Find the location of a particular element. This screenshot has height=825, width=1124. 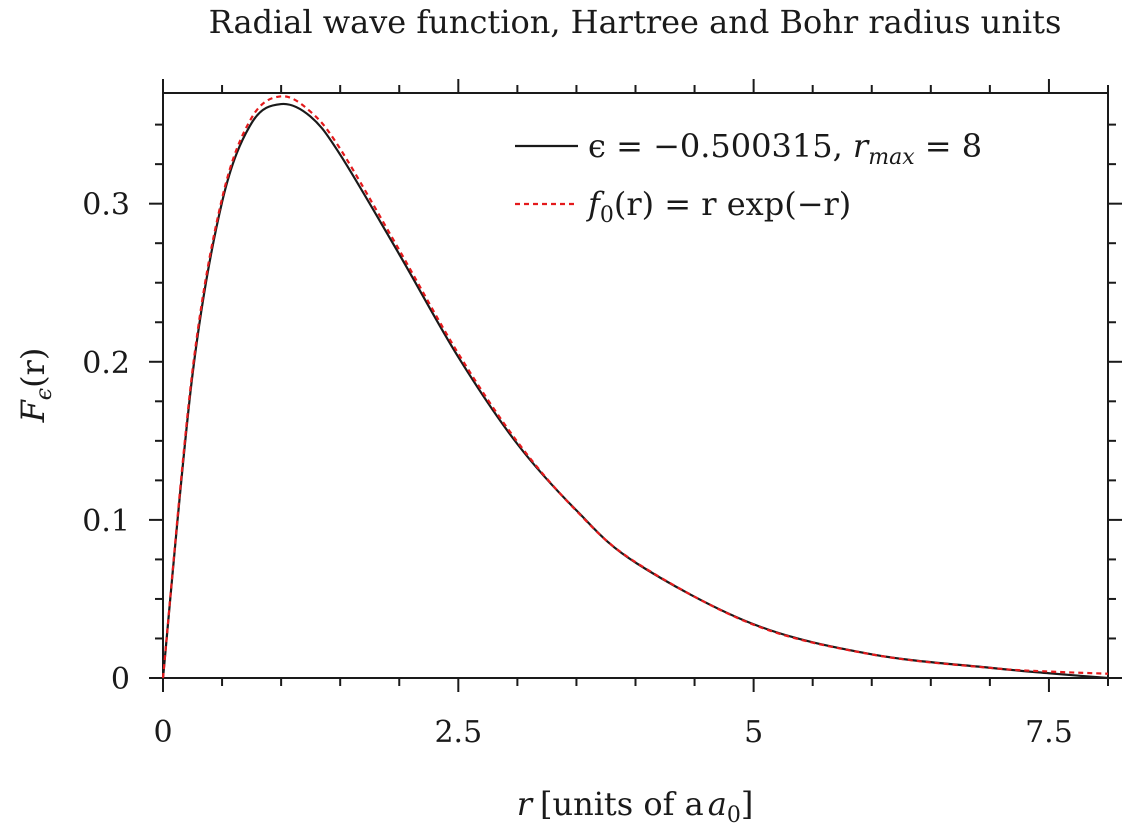

x-axis-label-text: [units of a is located at coordinates (622, 804).